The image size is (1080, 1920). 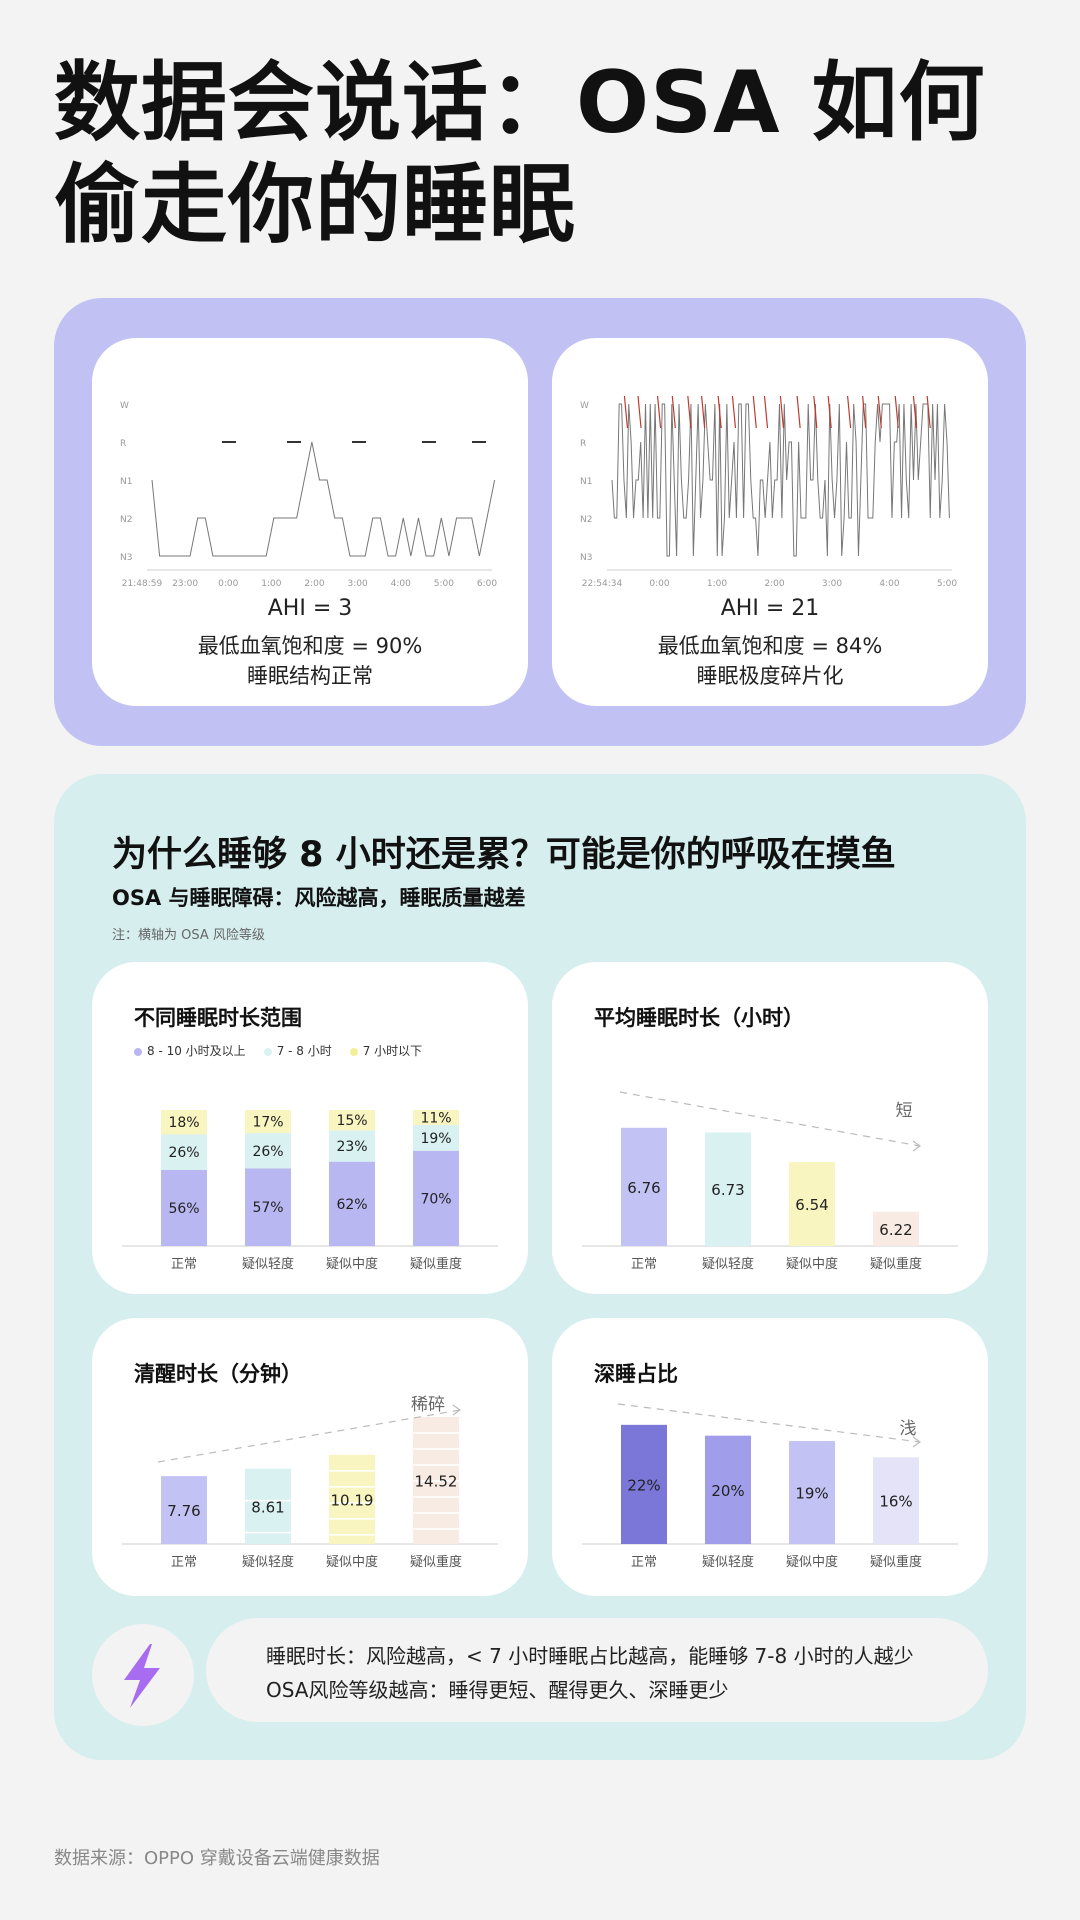 I want to click on data-label: 6.22, so click(x=895, y=1230).